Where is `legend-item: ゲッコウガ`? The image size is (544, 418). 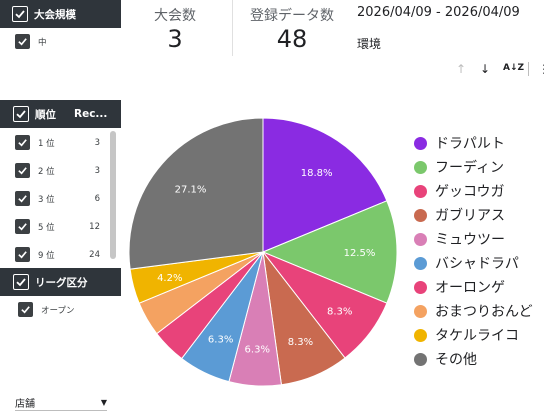
legend-item: ゲッコウガ is located at coordinates (459, 191).